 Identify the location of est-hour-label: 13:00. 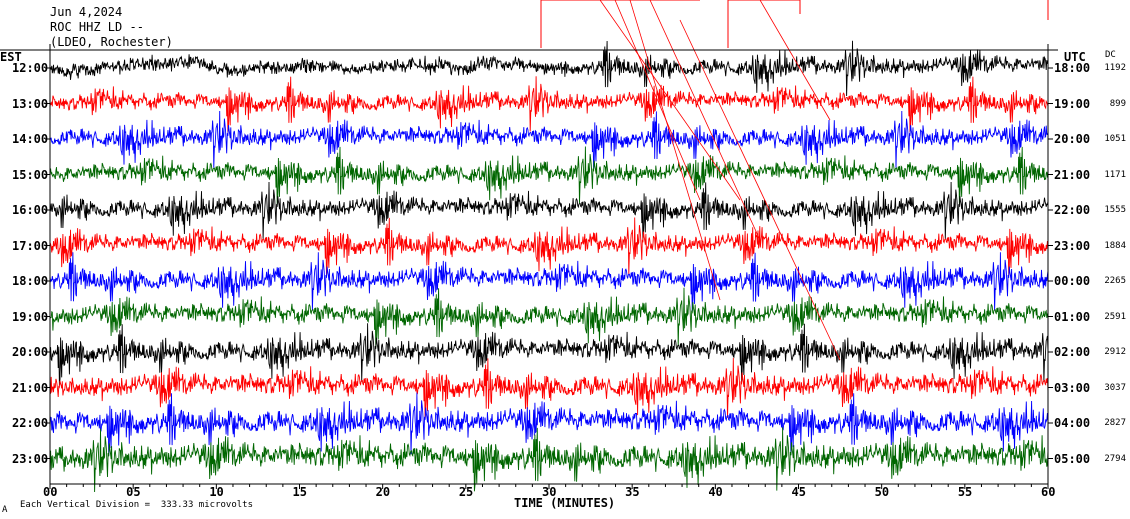
(30, 103).